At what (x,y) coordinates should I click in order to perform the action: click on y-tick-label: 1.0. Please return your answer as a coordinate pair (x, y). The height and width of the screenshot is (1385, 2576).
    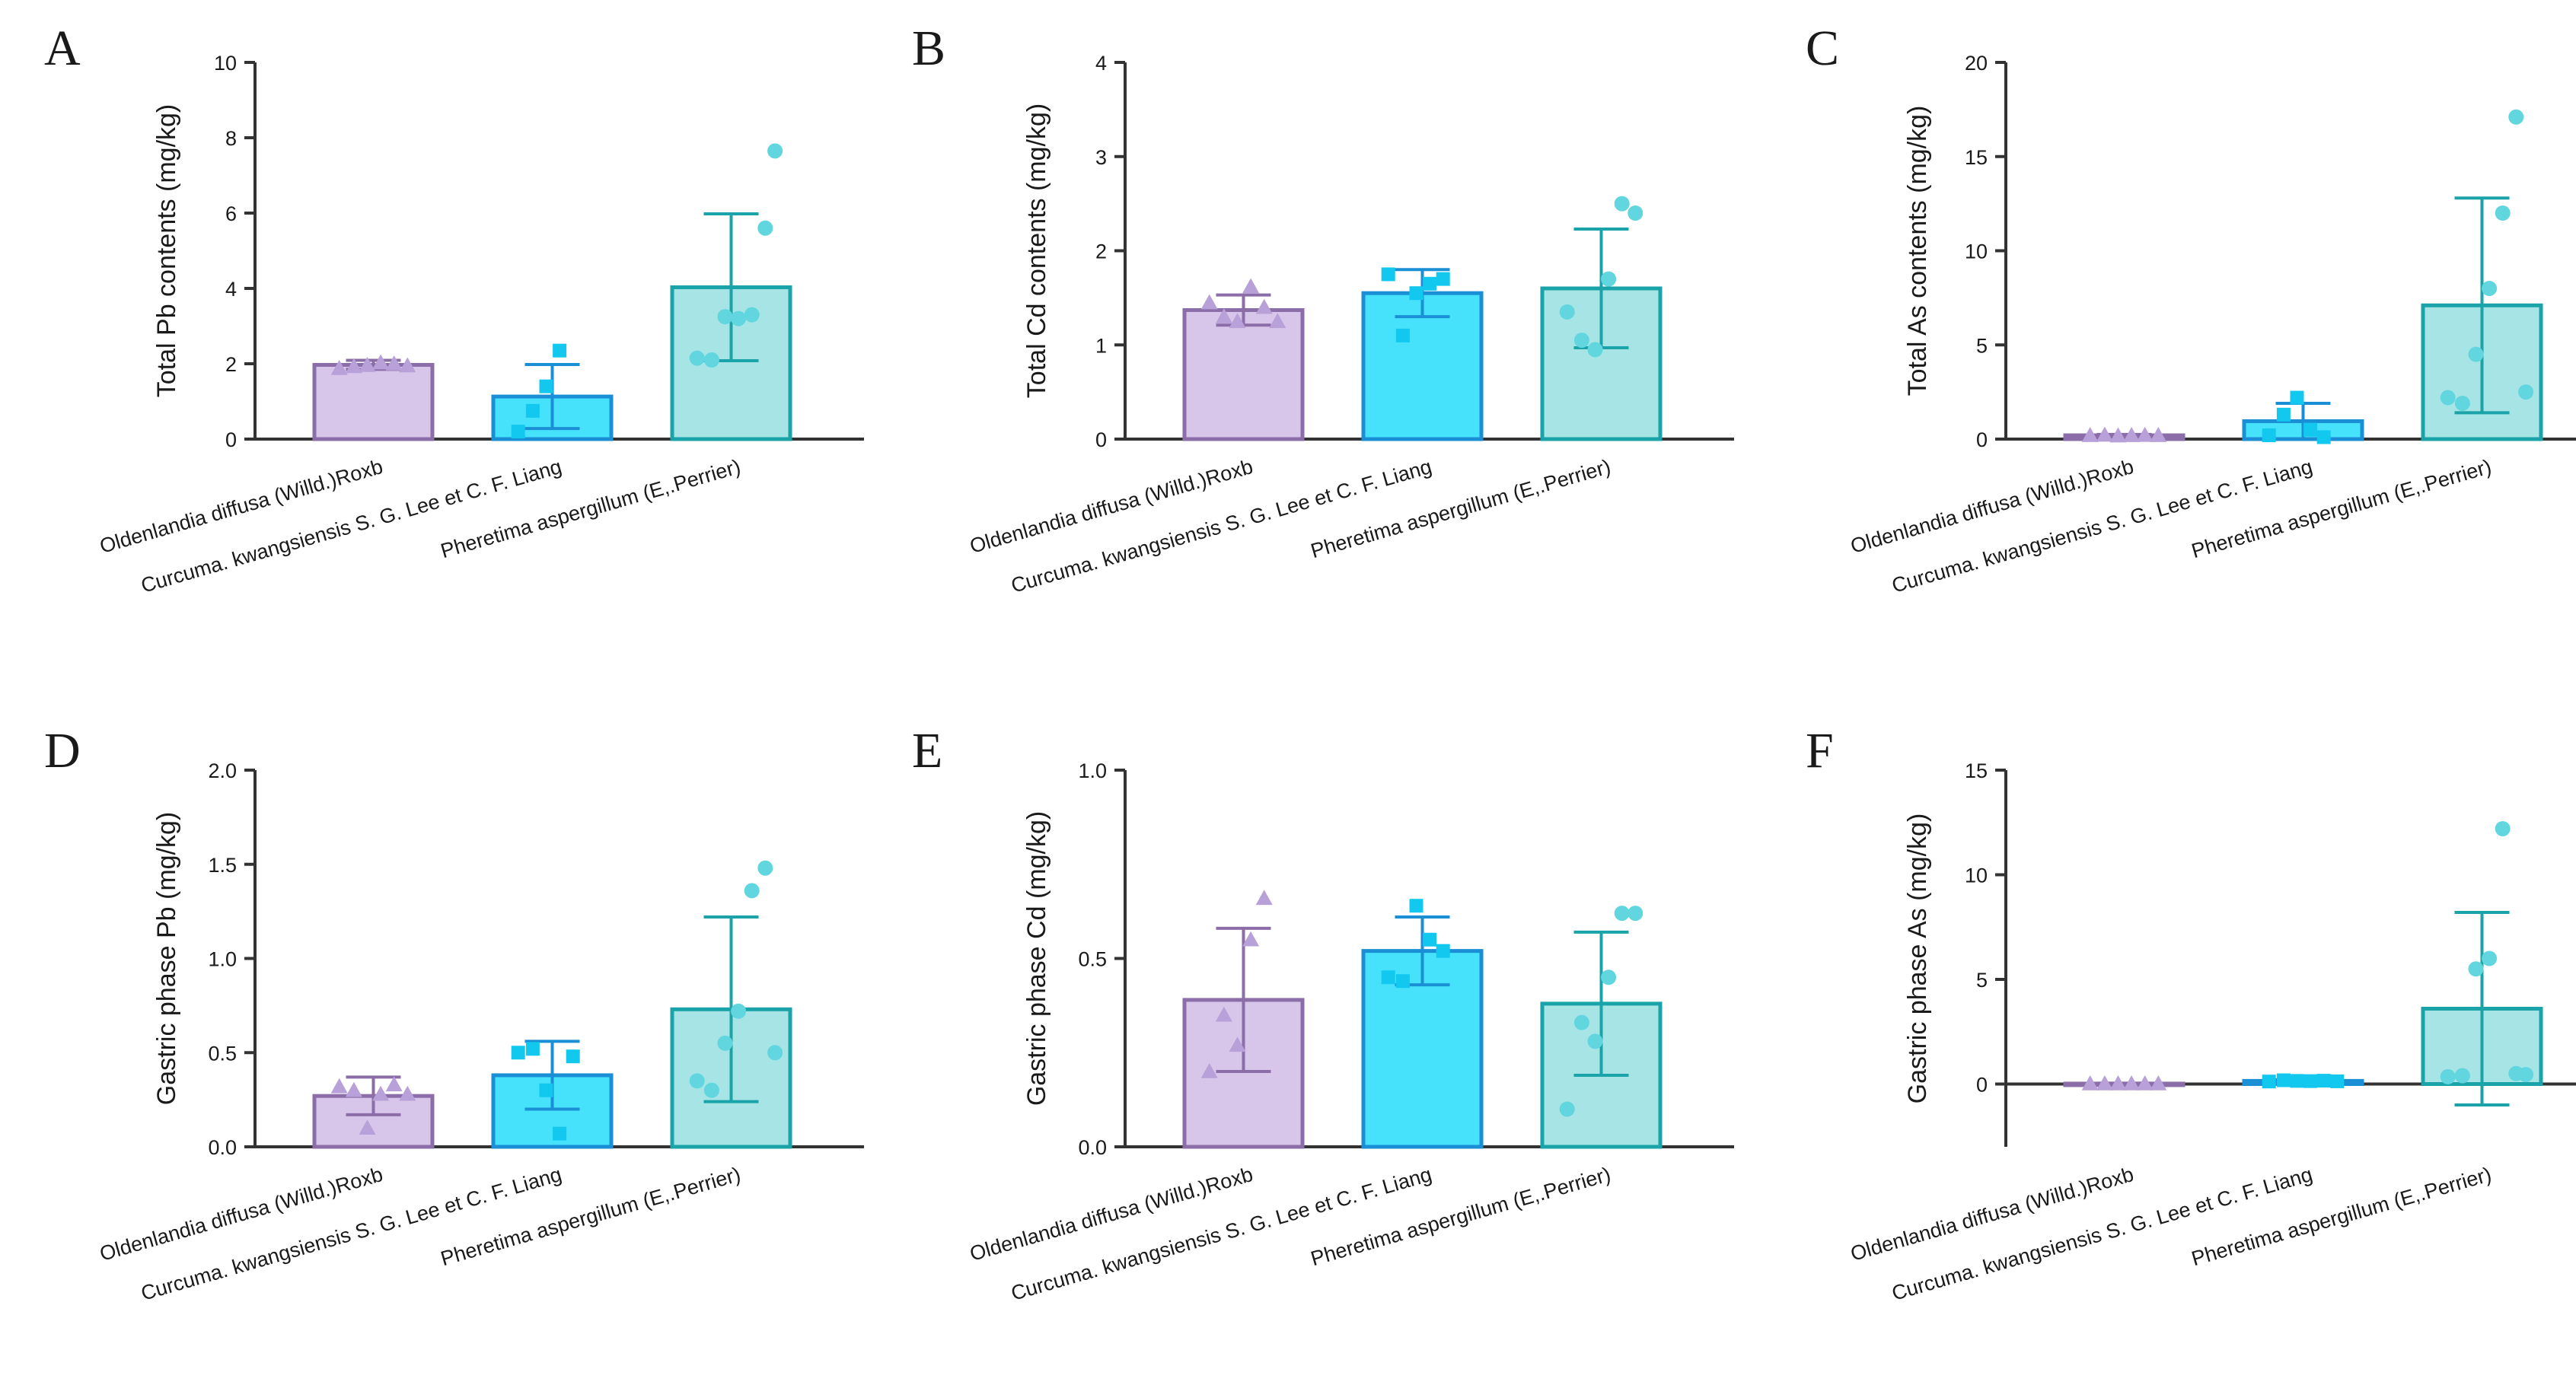
    Looking at the image, I should click on (1092, 770).